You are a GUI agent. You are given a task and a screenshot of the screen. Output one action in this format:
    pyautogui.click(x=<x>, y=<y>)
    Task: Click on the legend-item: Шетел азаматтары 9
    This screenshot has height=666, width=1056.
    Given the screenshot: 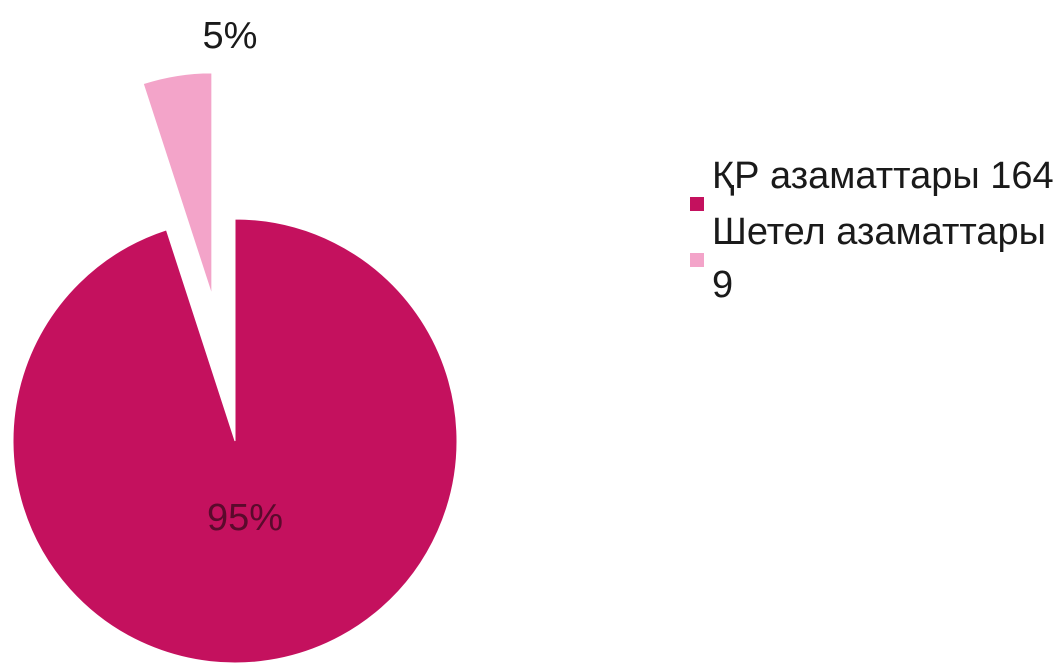 What is the action you would take?
    pyautogui.click(x=873, y=259)
    